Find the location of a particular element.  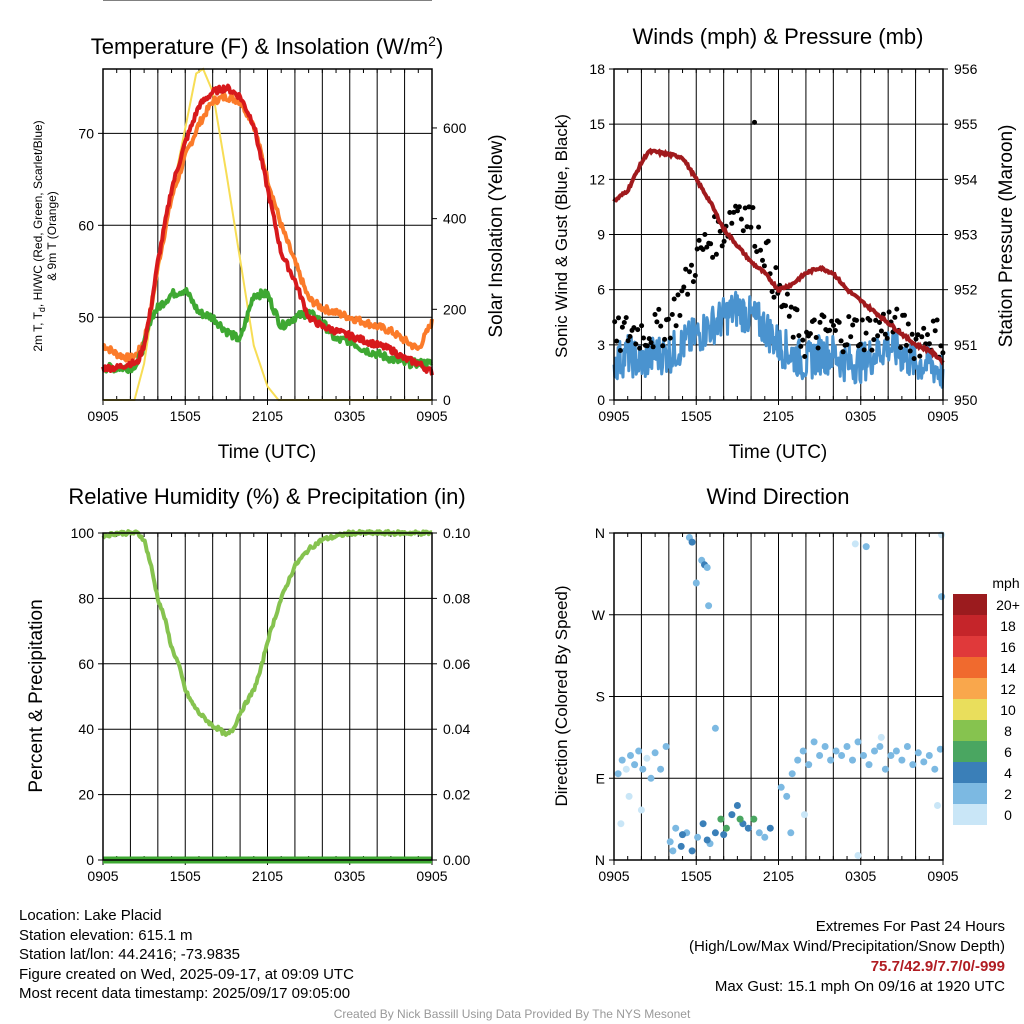

legend-label: 6 is located at coordinates (1008, 752).